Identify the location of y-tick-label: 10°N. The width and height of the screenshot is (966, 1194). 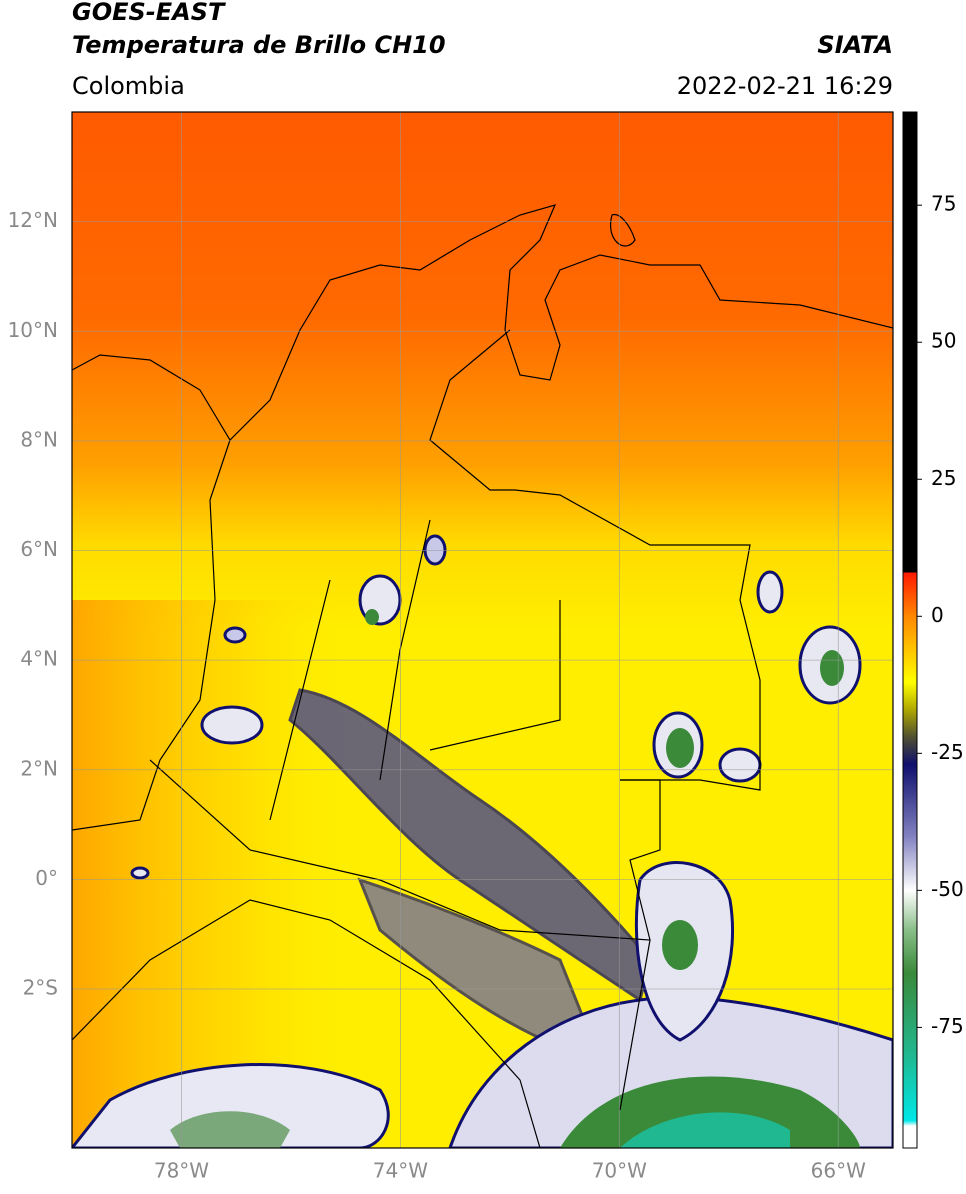
(33, 330).